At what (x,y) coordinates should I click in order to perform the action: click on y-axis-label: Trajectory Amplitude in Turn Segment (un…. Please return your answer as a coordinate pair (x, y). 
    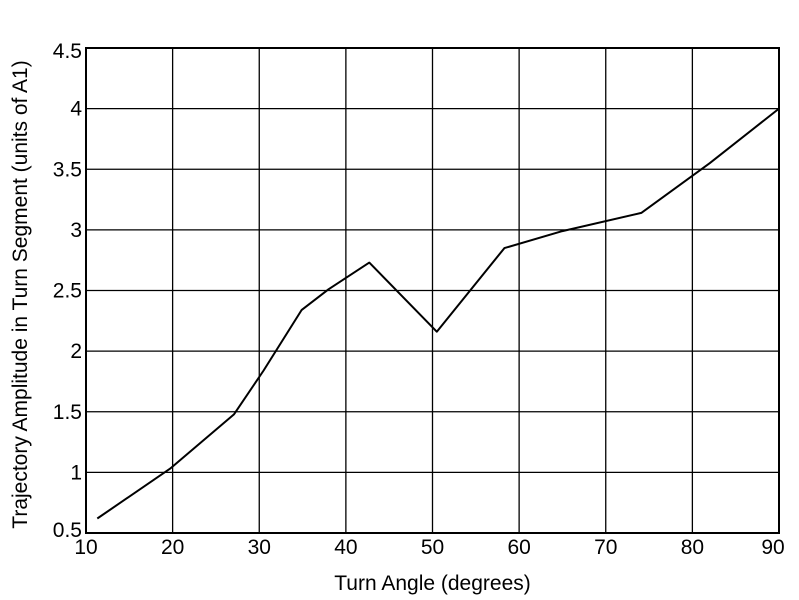
    Looking at the image, I should click on (20, 294).